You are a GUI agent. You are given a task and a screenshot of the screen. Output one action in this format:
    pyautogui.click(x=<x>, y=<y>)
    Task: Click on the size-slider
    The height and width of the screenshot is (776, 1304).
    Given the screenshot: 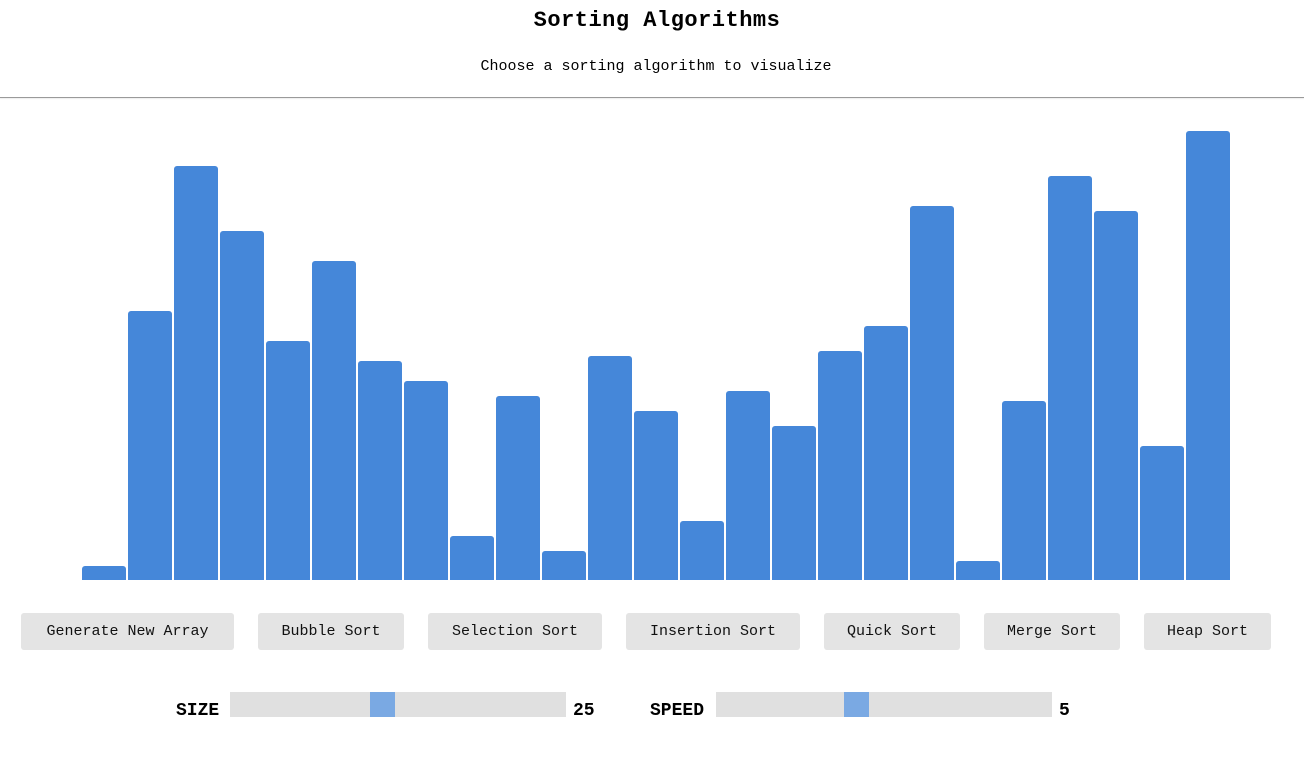 What is the action you would take?
    pyautogui.click(x=398, y=704)
    